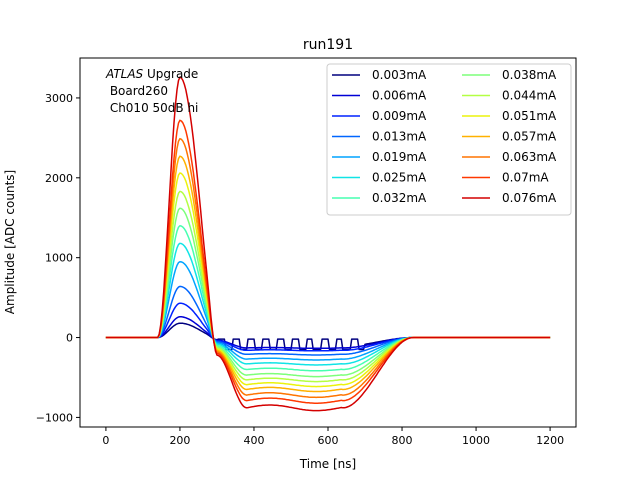 The width and height of the screenshot is (640, 480). Describe the element at coordinates (529, 137) in the screenshot. I see `legend-label: 0.057mA` at that location.